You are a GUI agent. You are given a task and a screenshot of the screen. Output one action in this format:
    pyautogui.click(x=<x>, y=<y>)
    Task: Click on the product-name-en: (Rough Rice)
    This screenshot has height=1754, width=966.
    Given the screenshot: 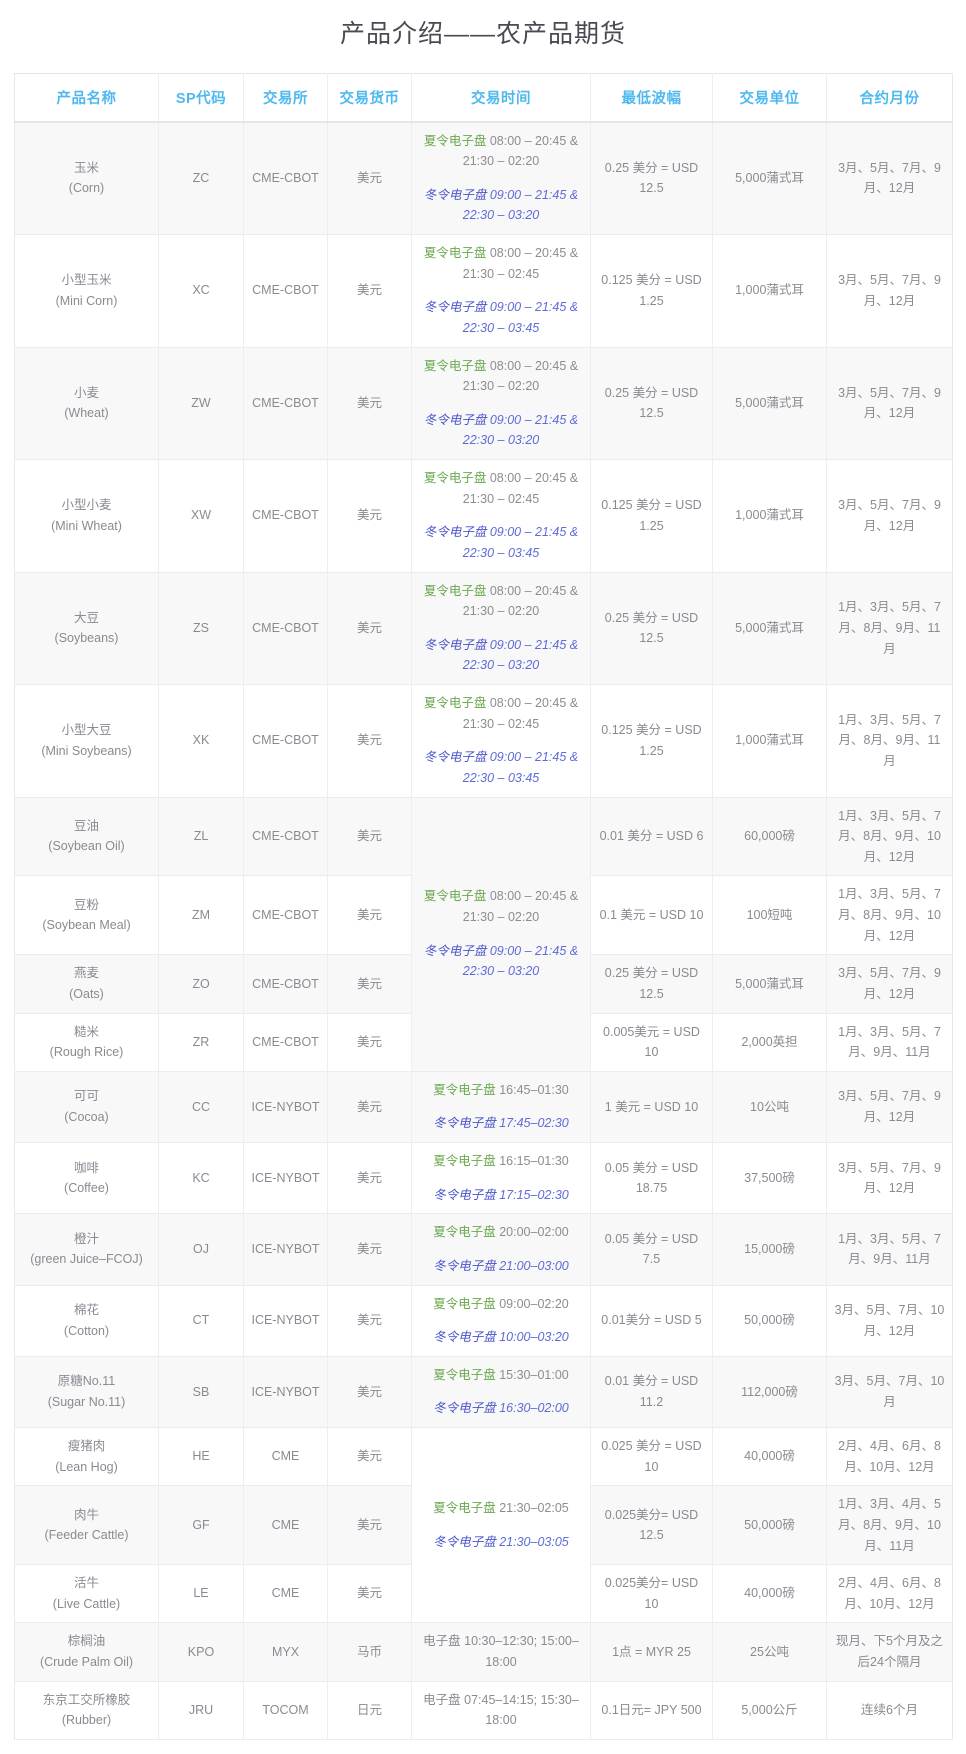 What is the action you would take?
    pyautogui.click(x=86, y=1052)
    